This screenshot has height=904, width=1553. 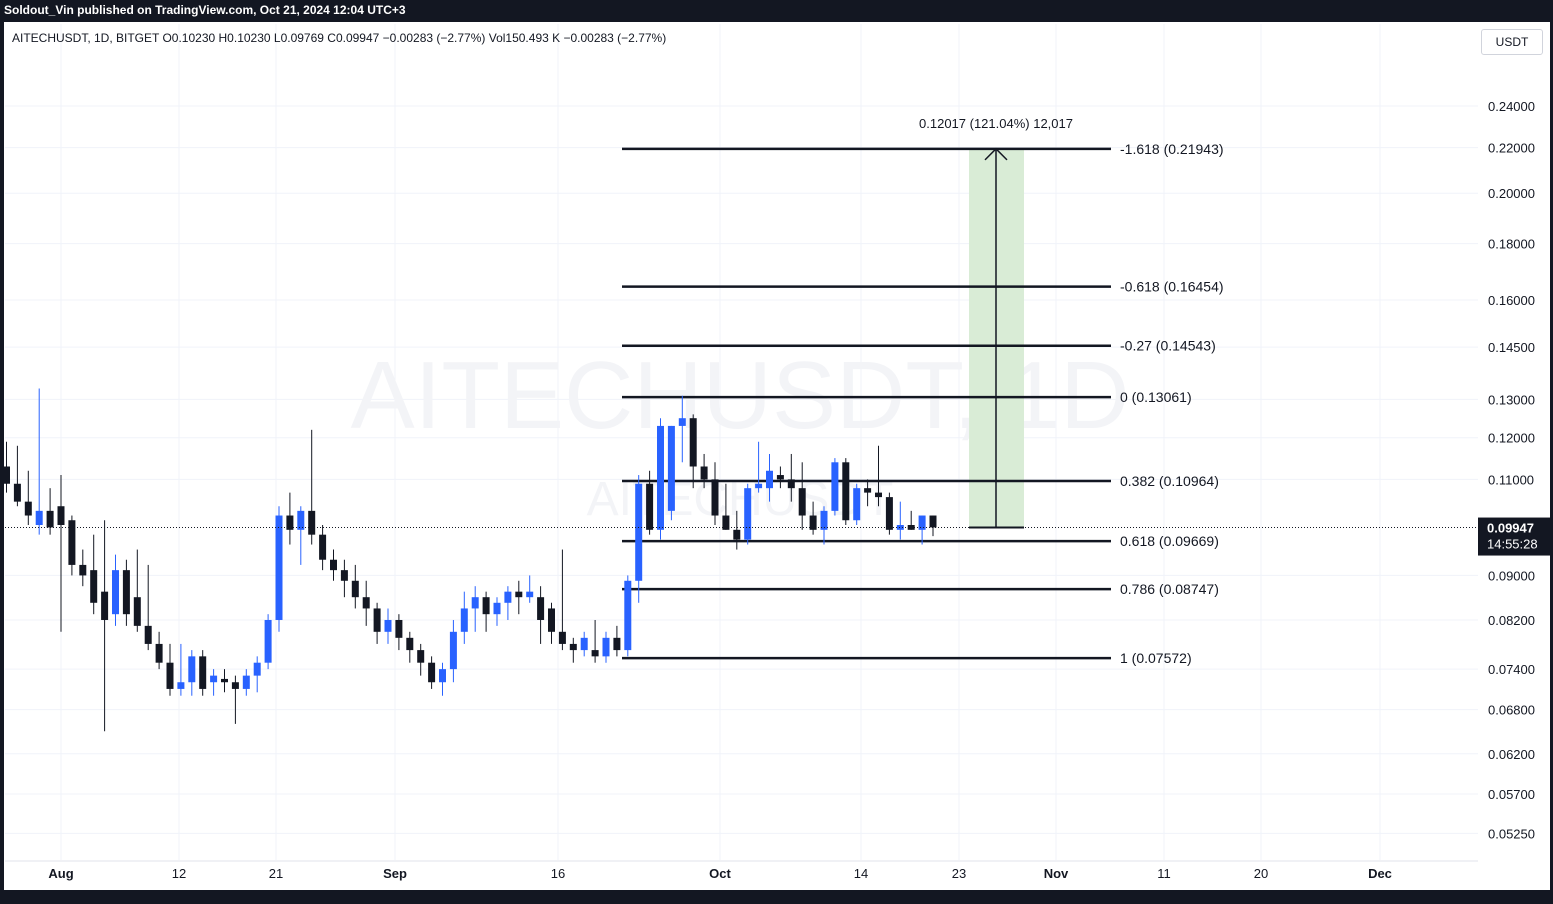 What do you see at coordinates (1156, 658) in the screenshot?
I see `fib-level-label: 1 (0.07572)` at bounding box center [1156, 658].